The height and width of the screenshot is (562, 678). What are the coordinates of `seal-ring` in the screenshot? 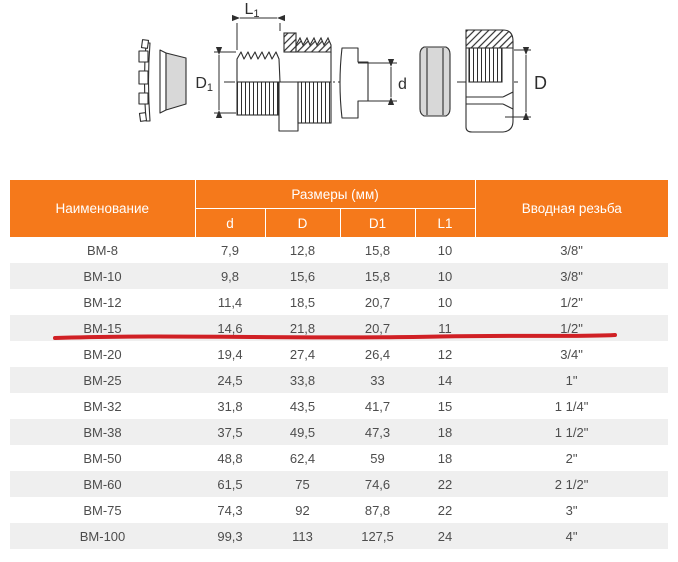 It's located at (435, 81).